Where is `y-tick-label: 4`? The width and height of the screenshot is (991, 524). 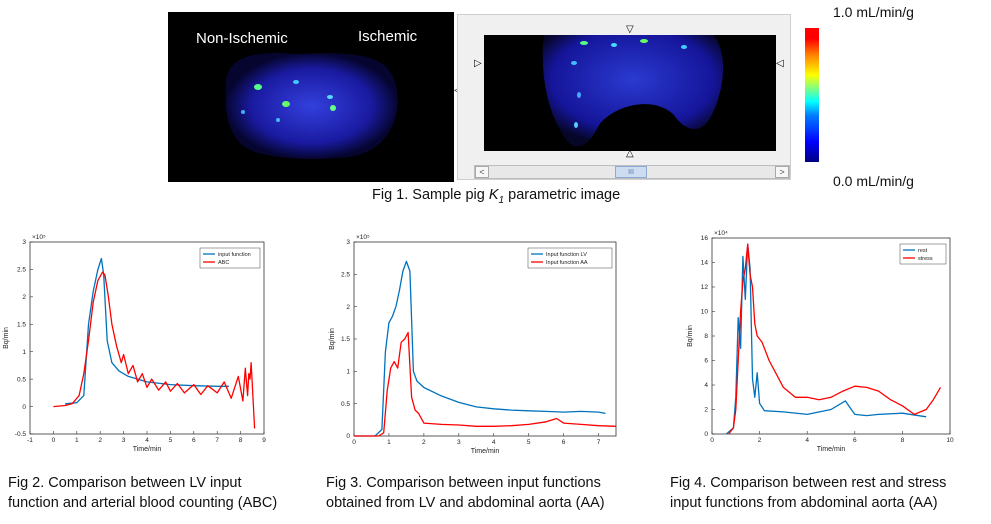
y-tick-label: 4 is located at coordinates (706, 385).